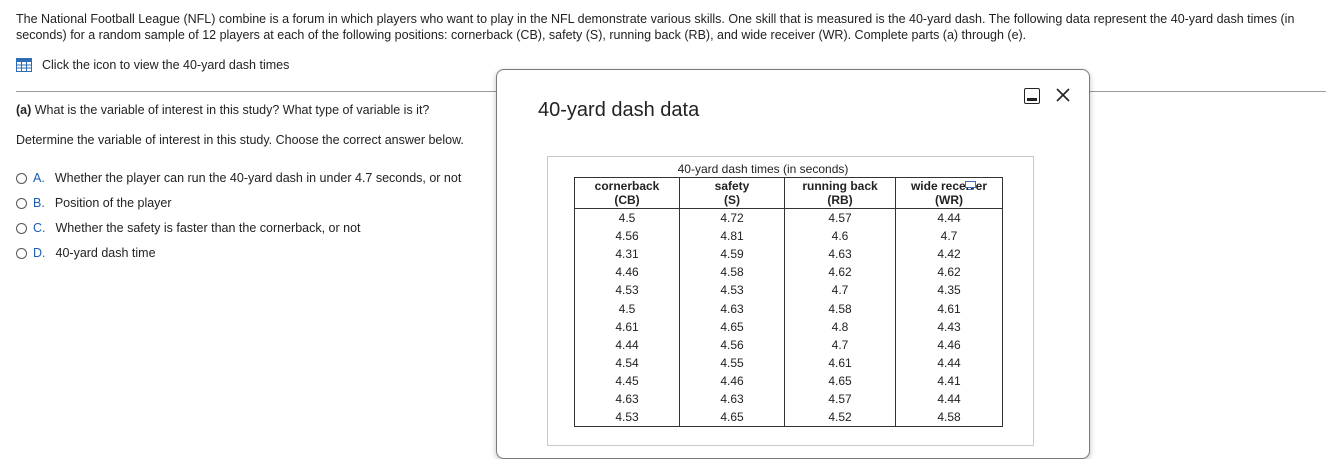  I want to click on header-wide-receiver: wide receiver (WR), so click(949, 193).